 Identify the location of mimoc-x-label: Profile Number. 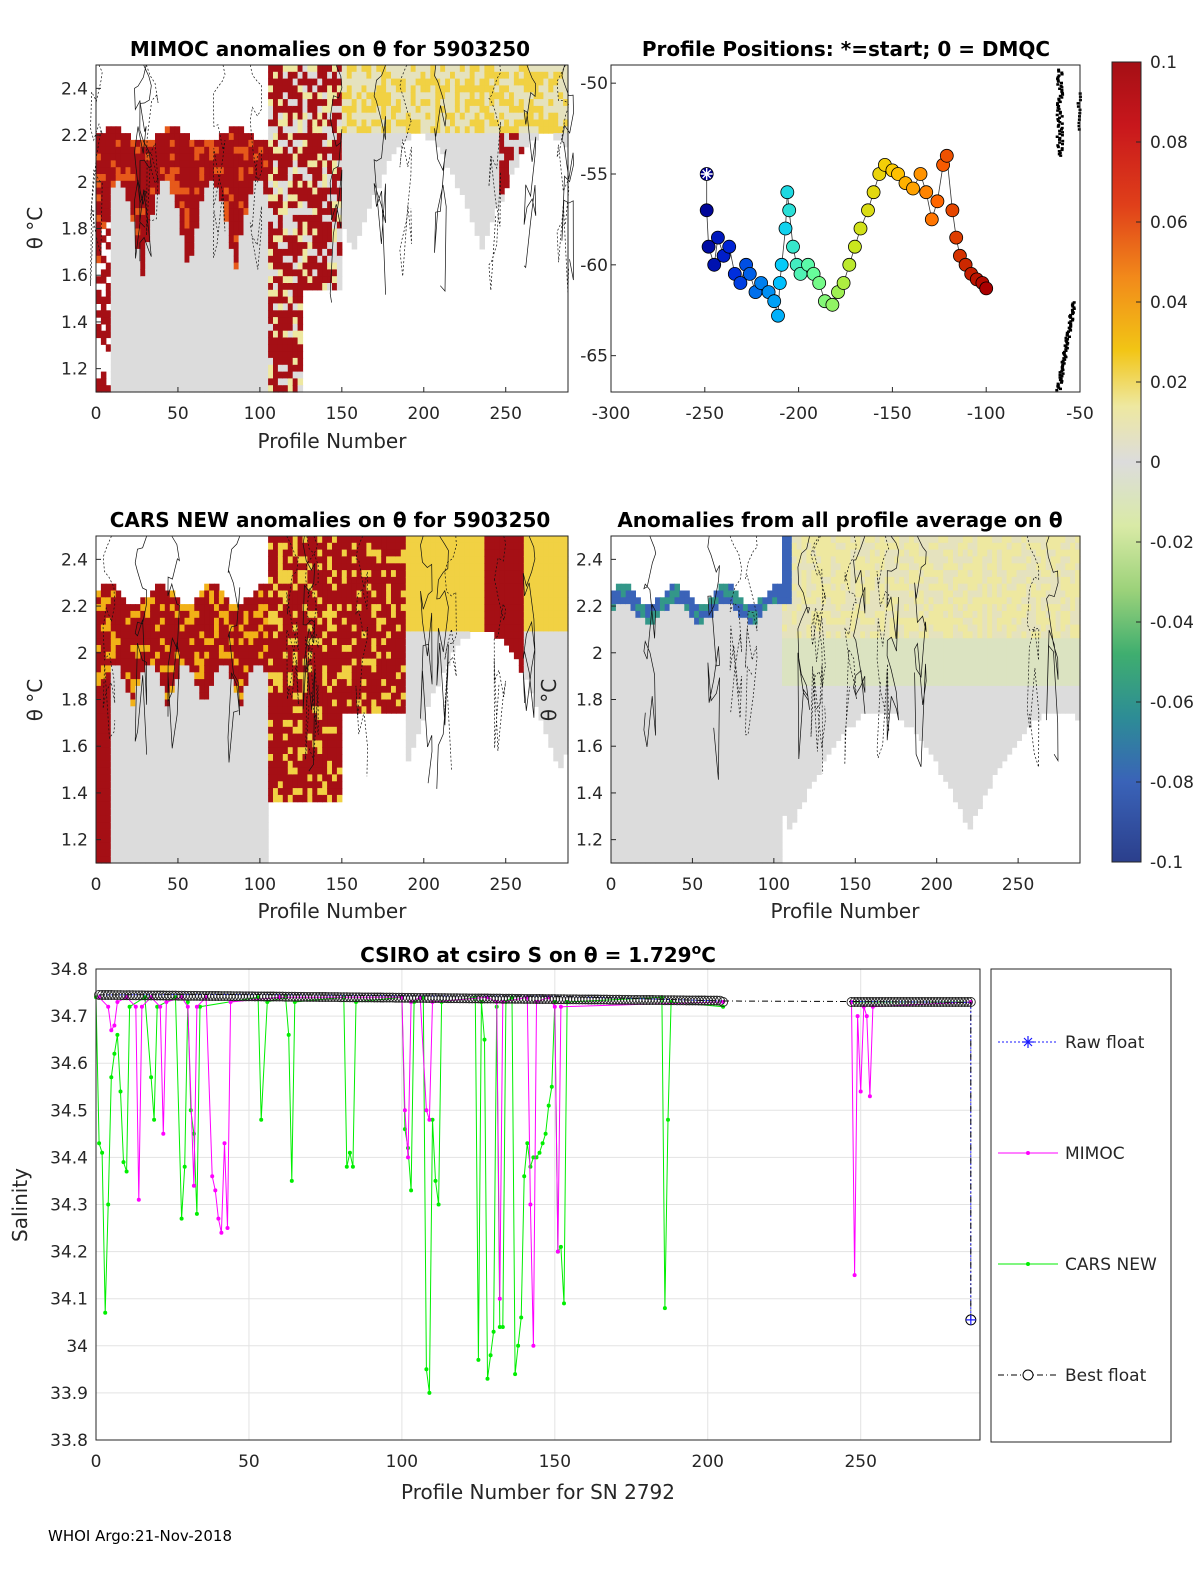
(333, 441).